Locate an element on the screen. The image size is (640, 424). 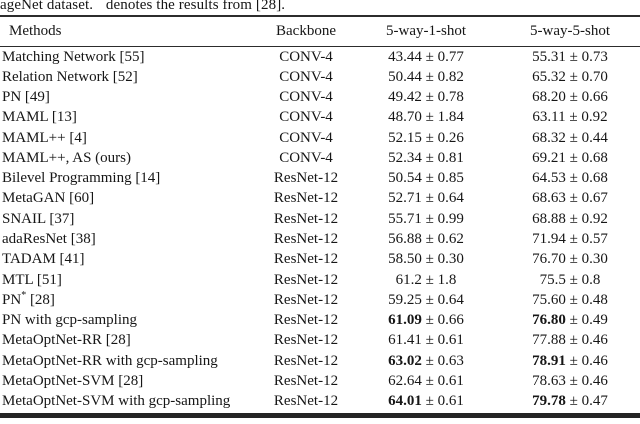
five-shot-cell: 63.11 ± 0.92 is located at coordinates (570, 118).